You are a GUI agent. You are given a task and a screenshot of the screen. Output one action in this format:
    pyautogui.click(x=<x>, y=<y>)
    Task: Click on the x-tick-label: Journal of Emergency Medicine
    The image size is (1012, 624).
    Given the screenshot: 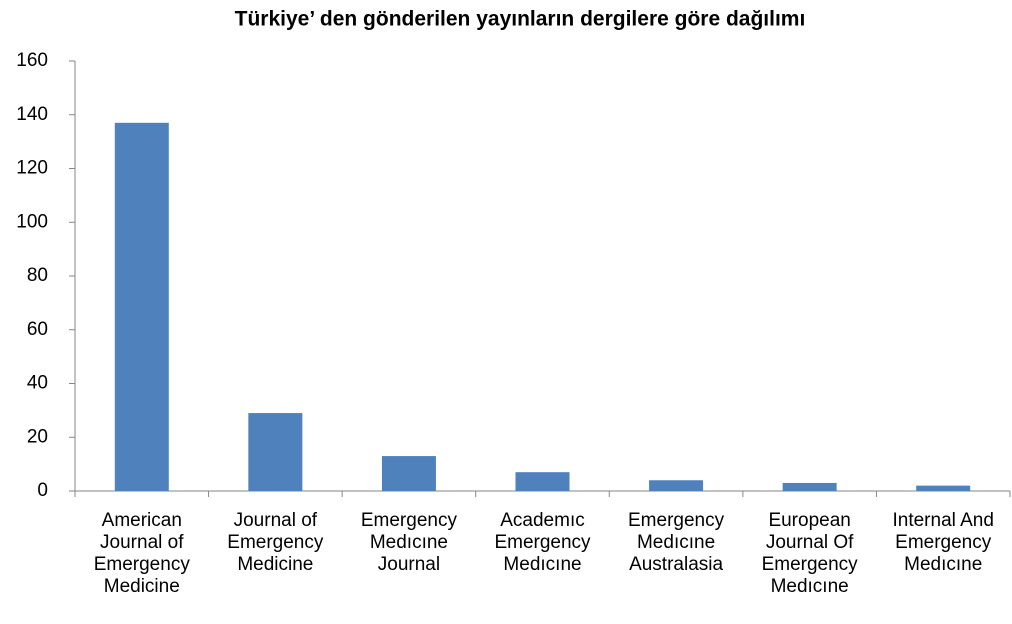 What is the action you would take?
    pyautogui.click(x=275, y=542)
    